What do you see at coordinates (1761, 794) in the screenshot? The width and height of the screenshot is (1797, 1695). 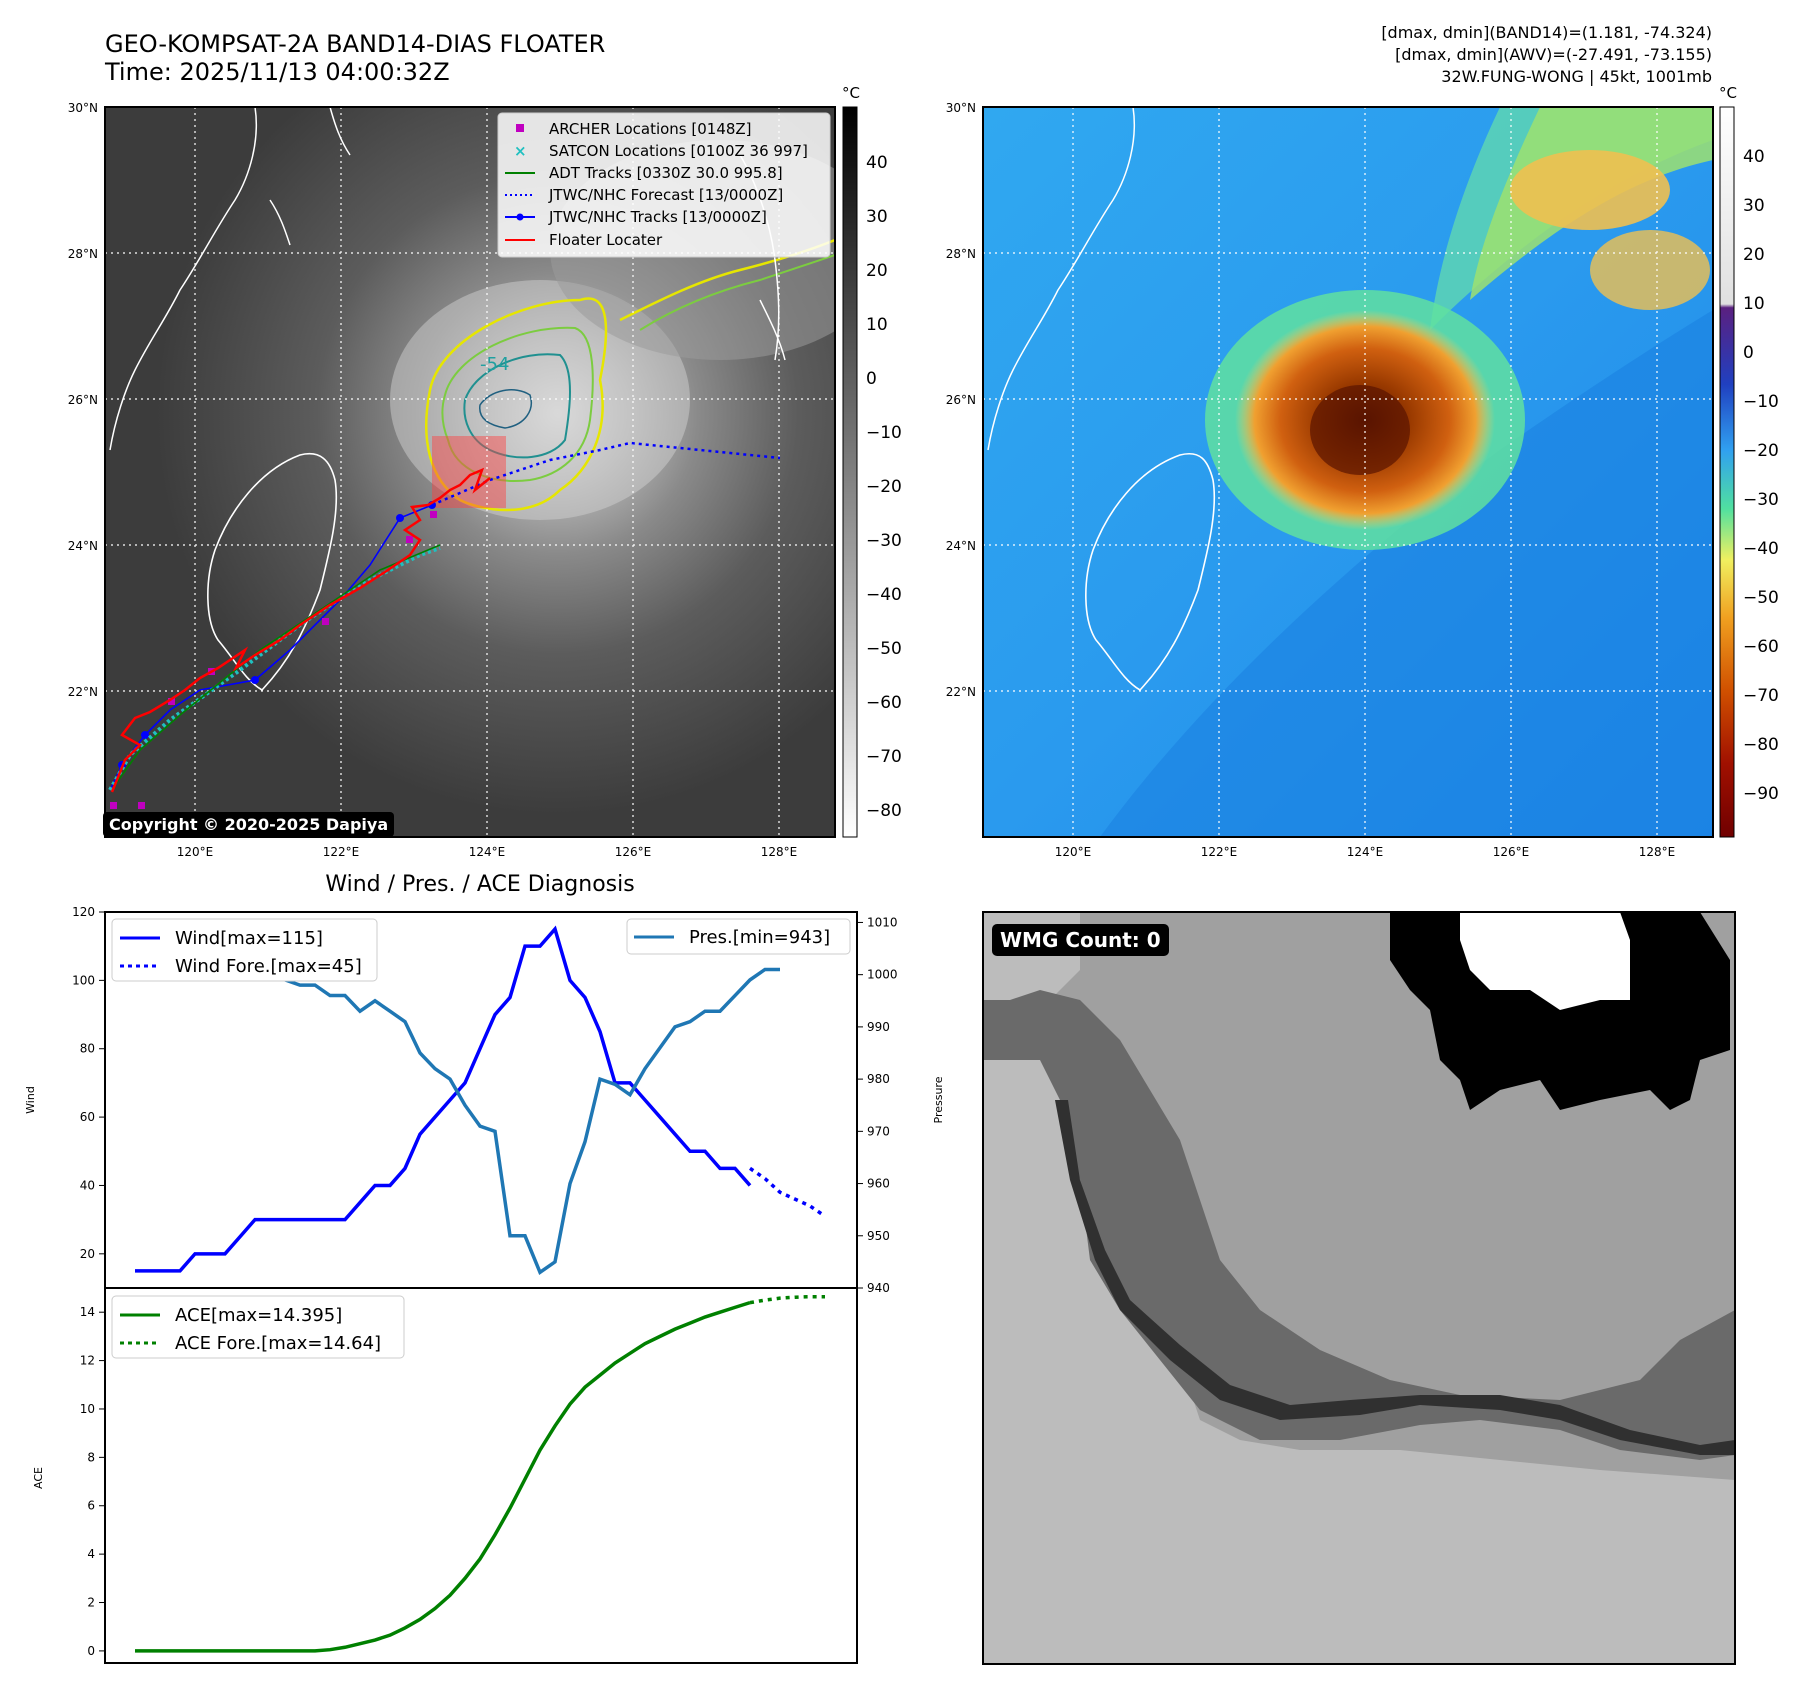 I see `color-tick-m90: −90` at bounding box center [1761, 794].